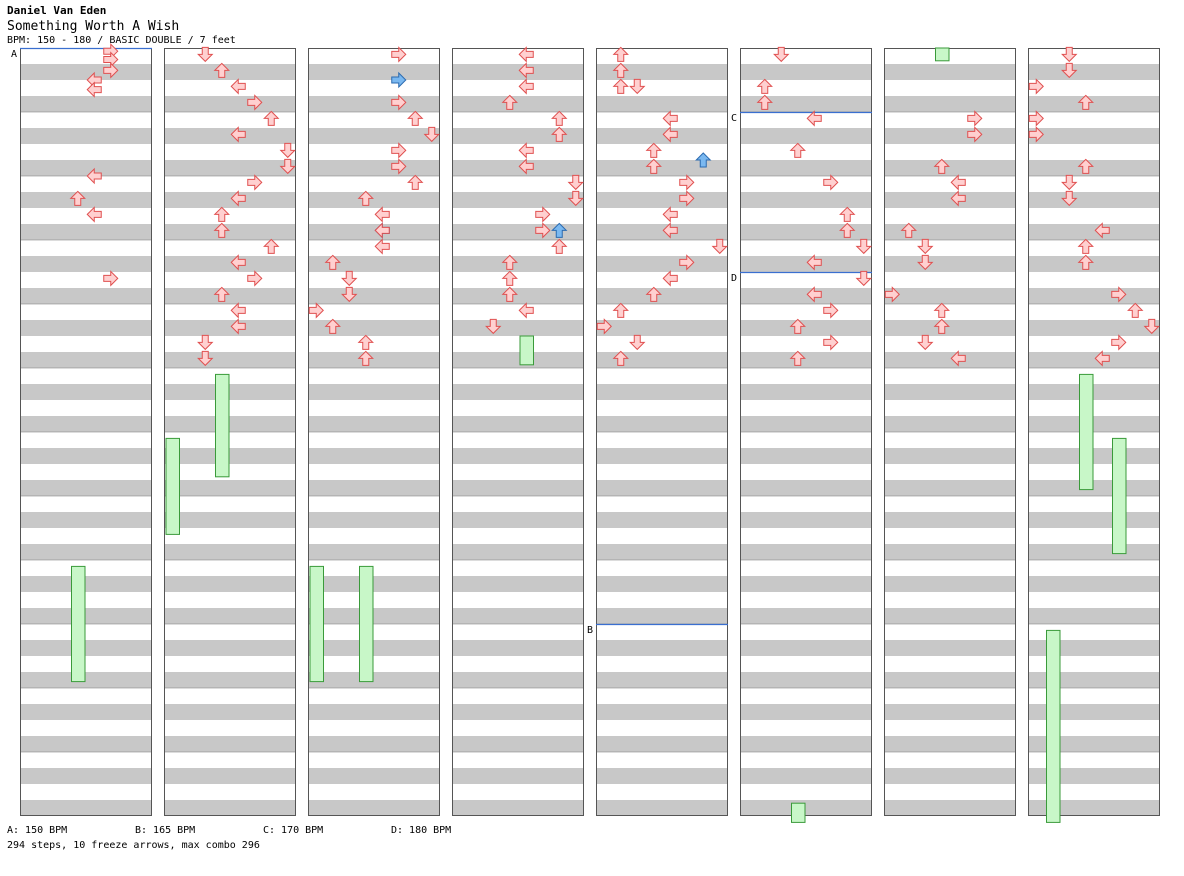 The width and height of the screenshot is (1184, 876). Describe the element at coordinates (121, 40) in the screenshot. I see `chart-meta: BPM: 150 - 180 / BASIC DOUBLE / 7 feet` at that location.